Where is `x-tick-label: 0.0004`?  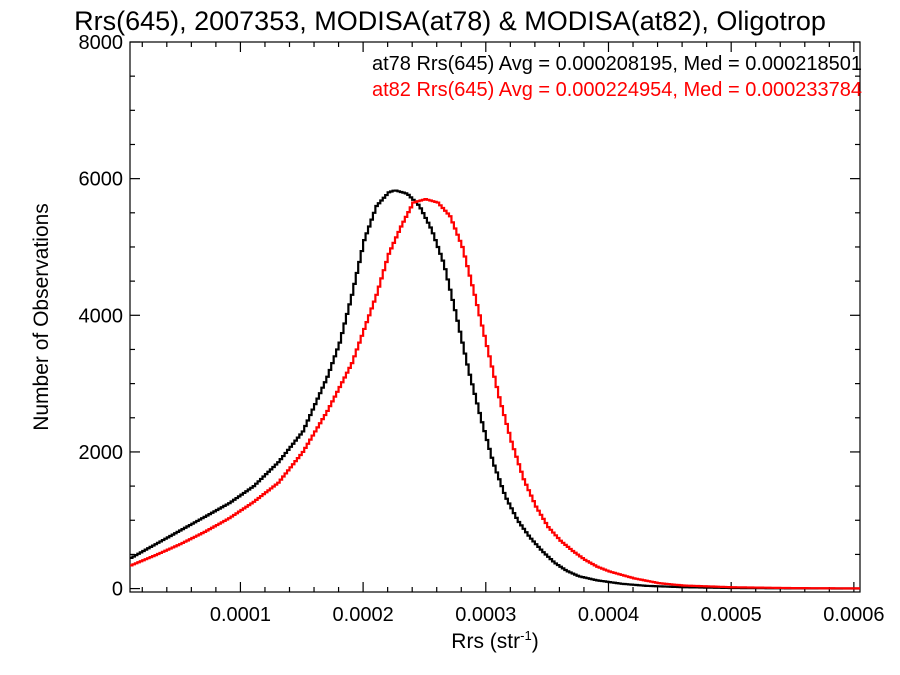
x-tick-label: 0.0004 is located at coordinates (608, 615).